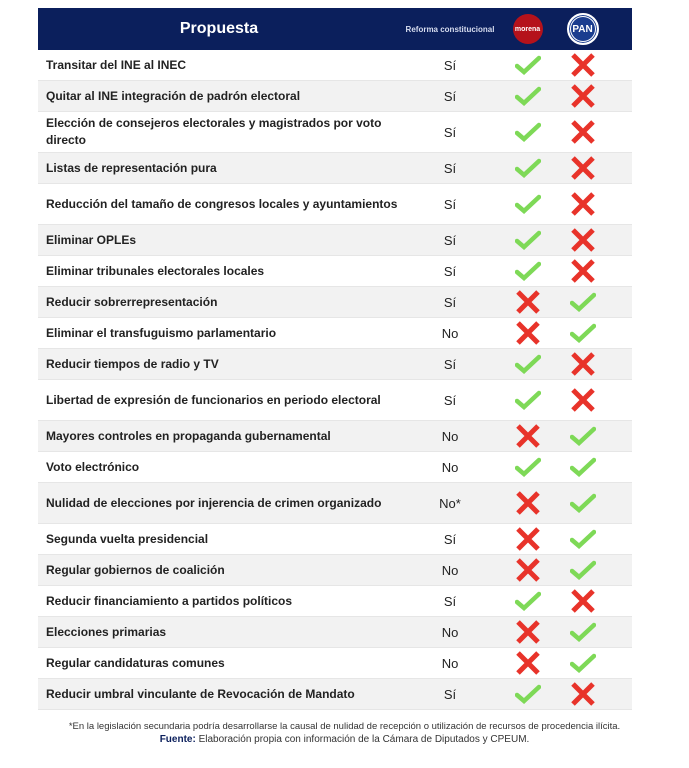 This screenshot has height=768, width=689. I want to click on table-row: Regular gobiernos de coalición No, so click(335, 570).